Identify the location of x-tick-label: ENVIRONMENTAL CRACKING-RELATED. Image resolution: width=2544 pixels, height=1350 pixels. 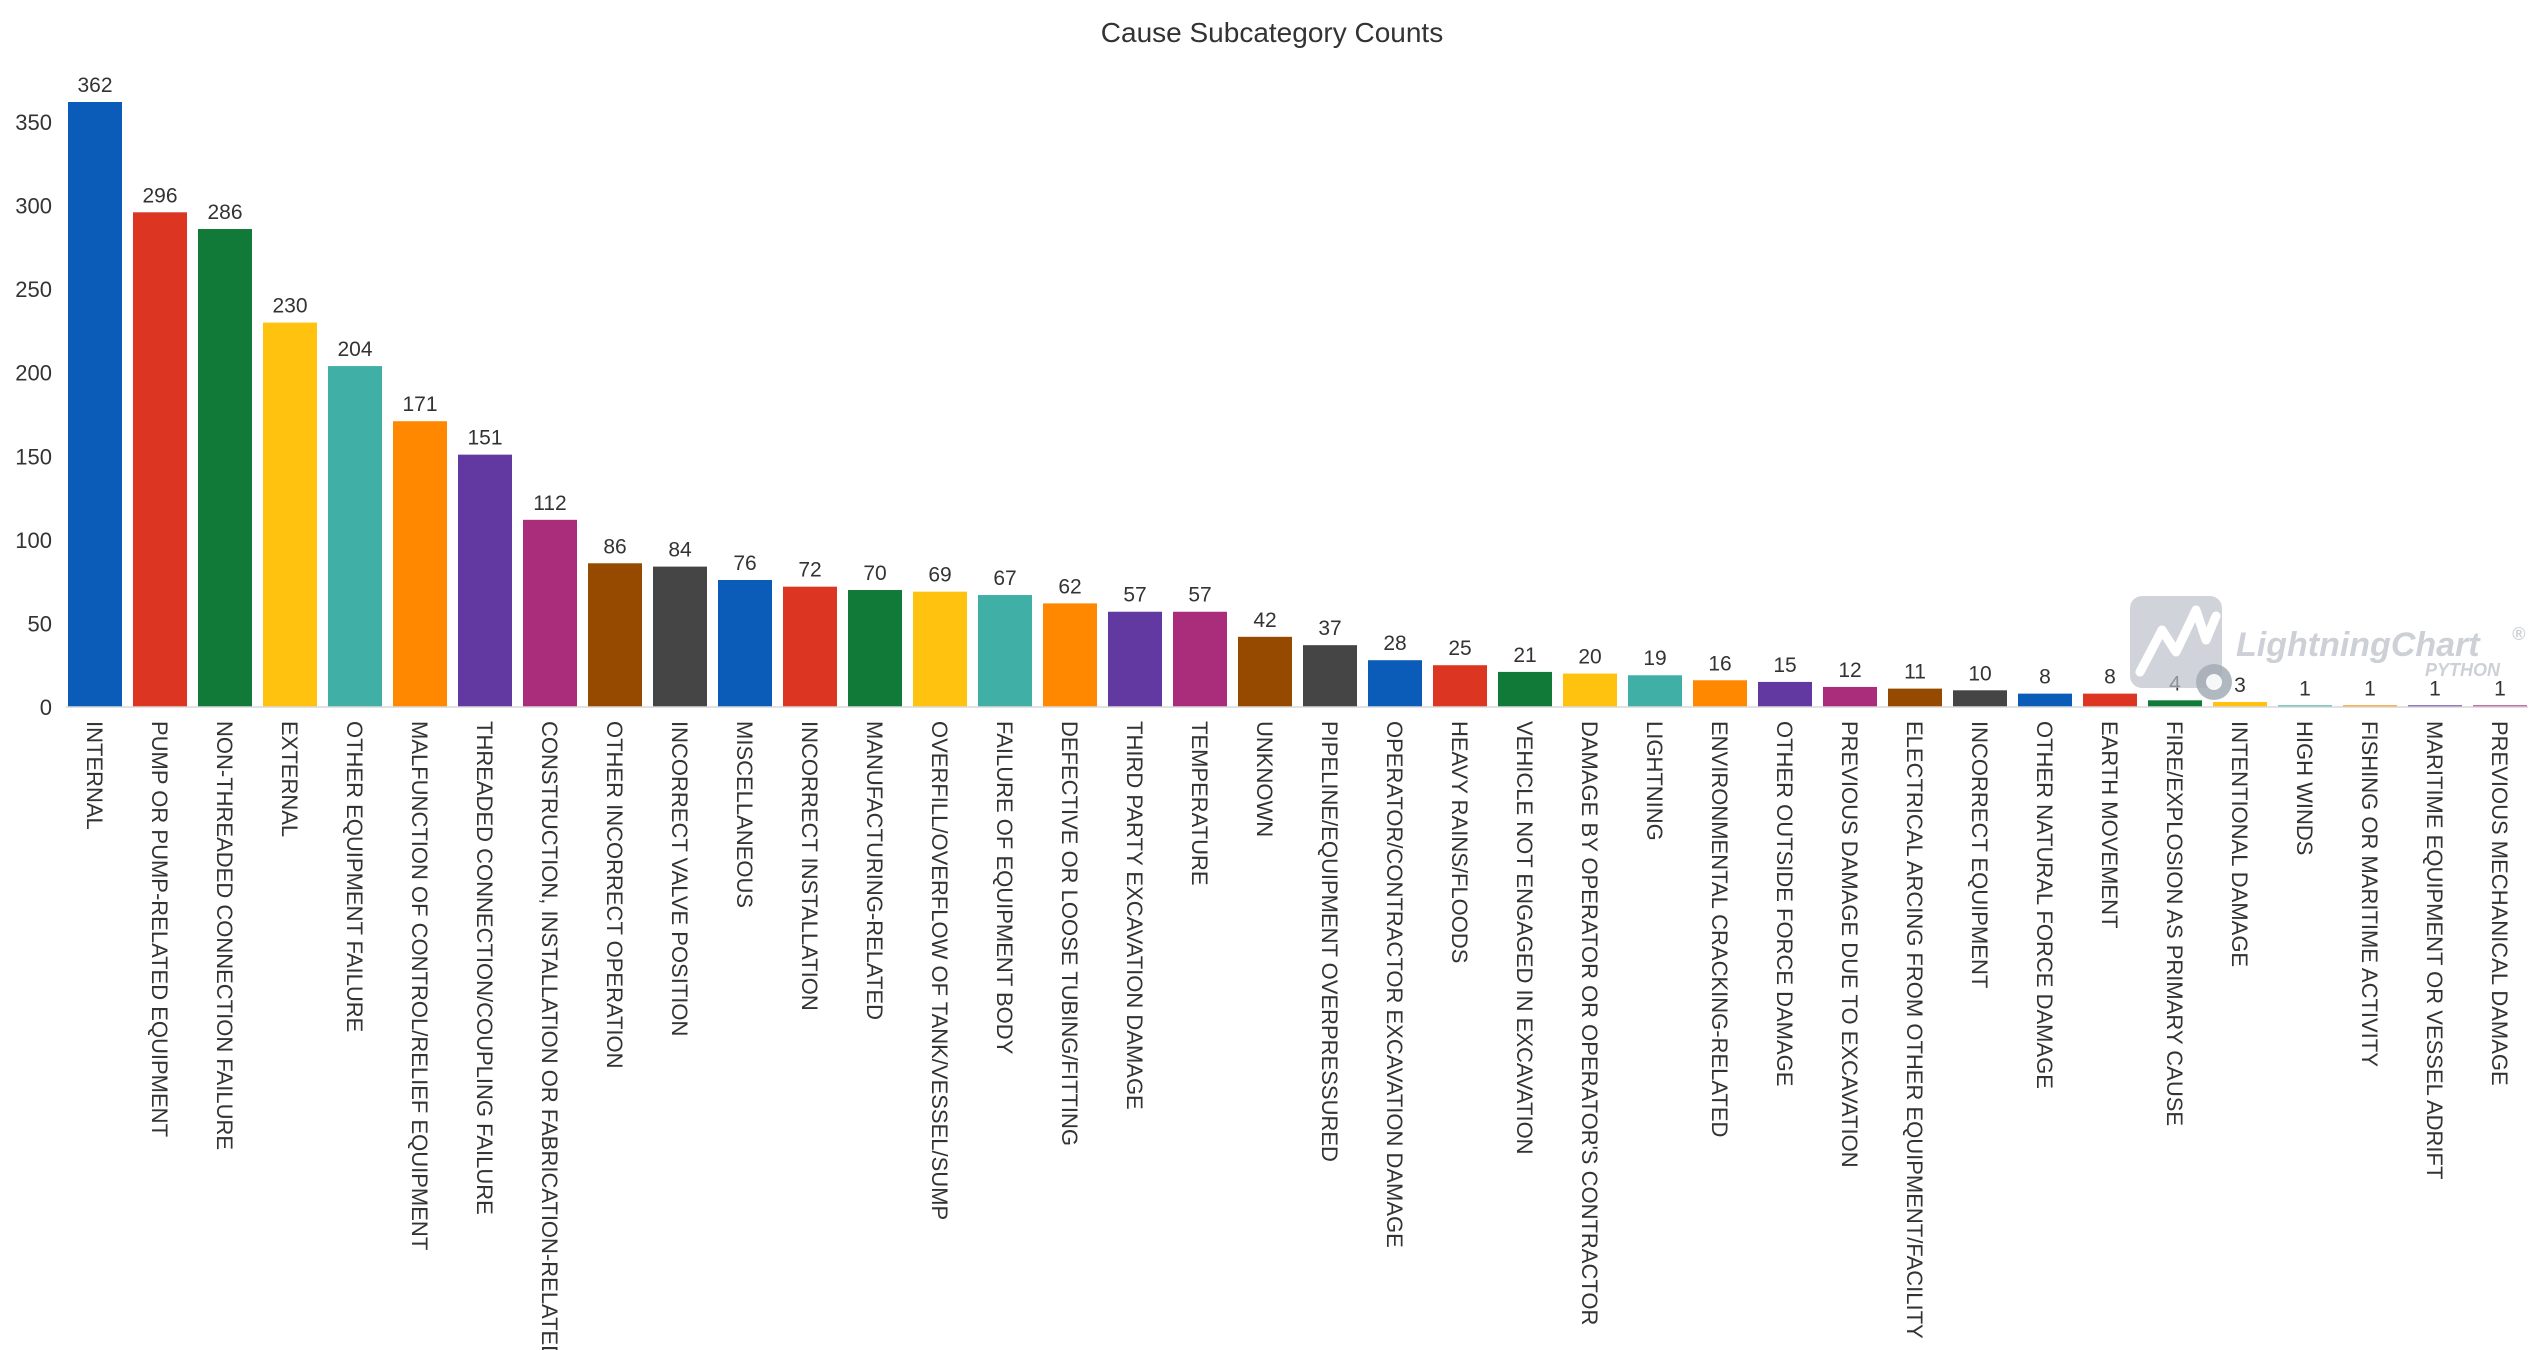
(1719, 929).